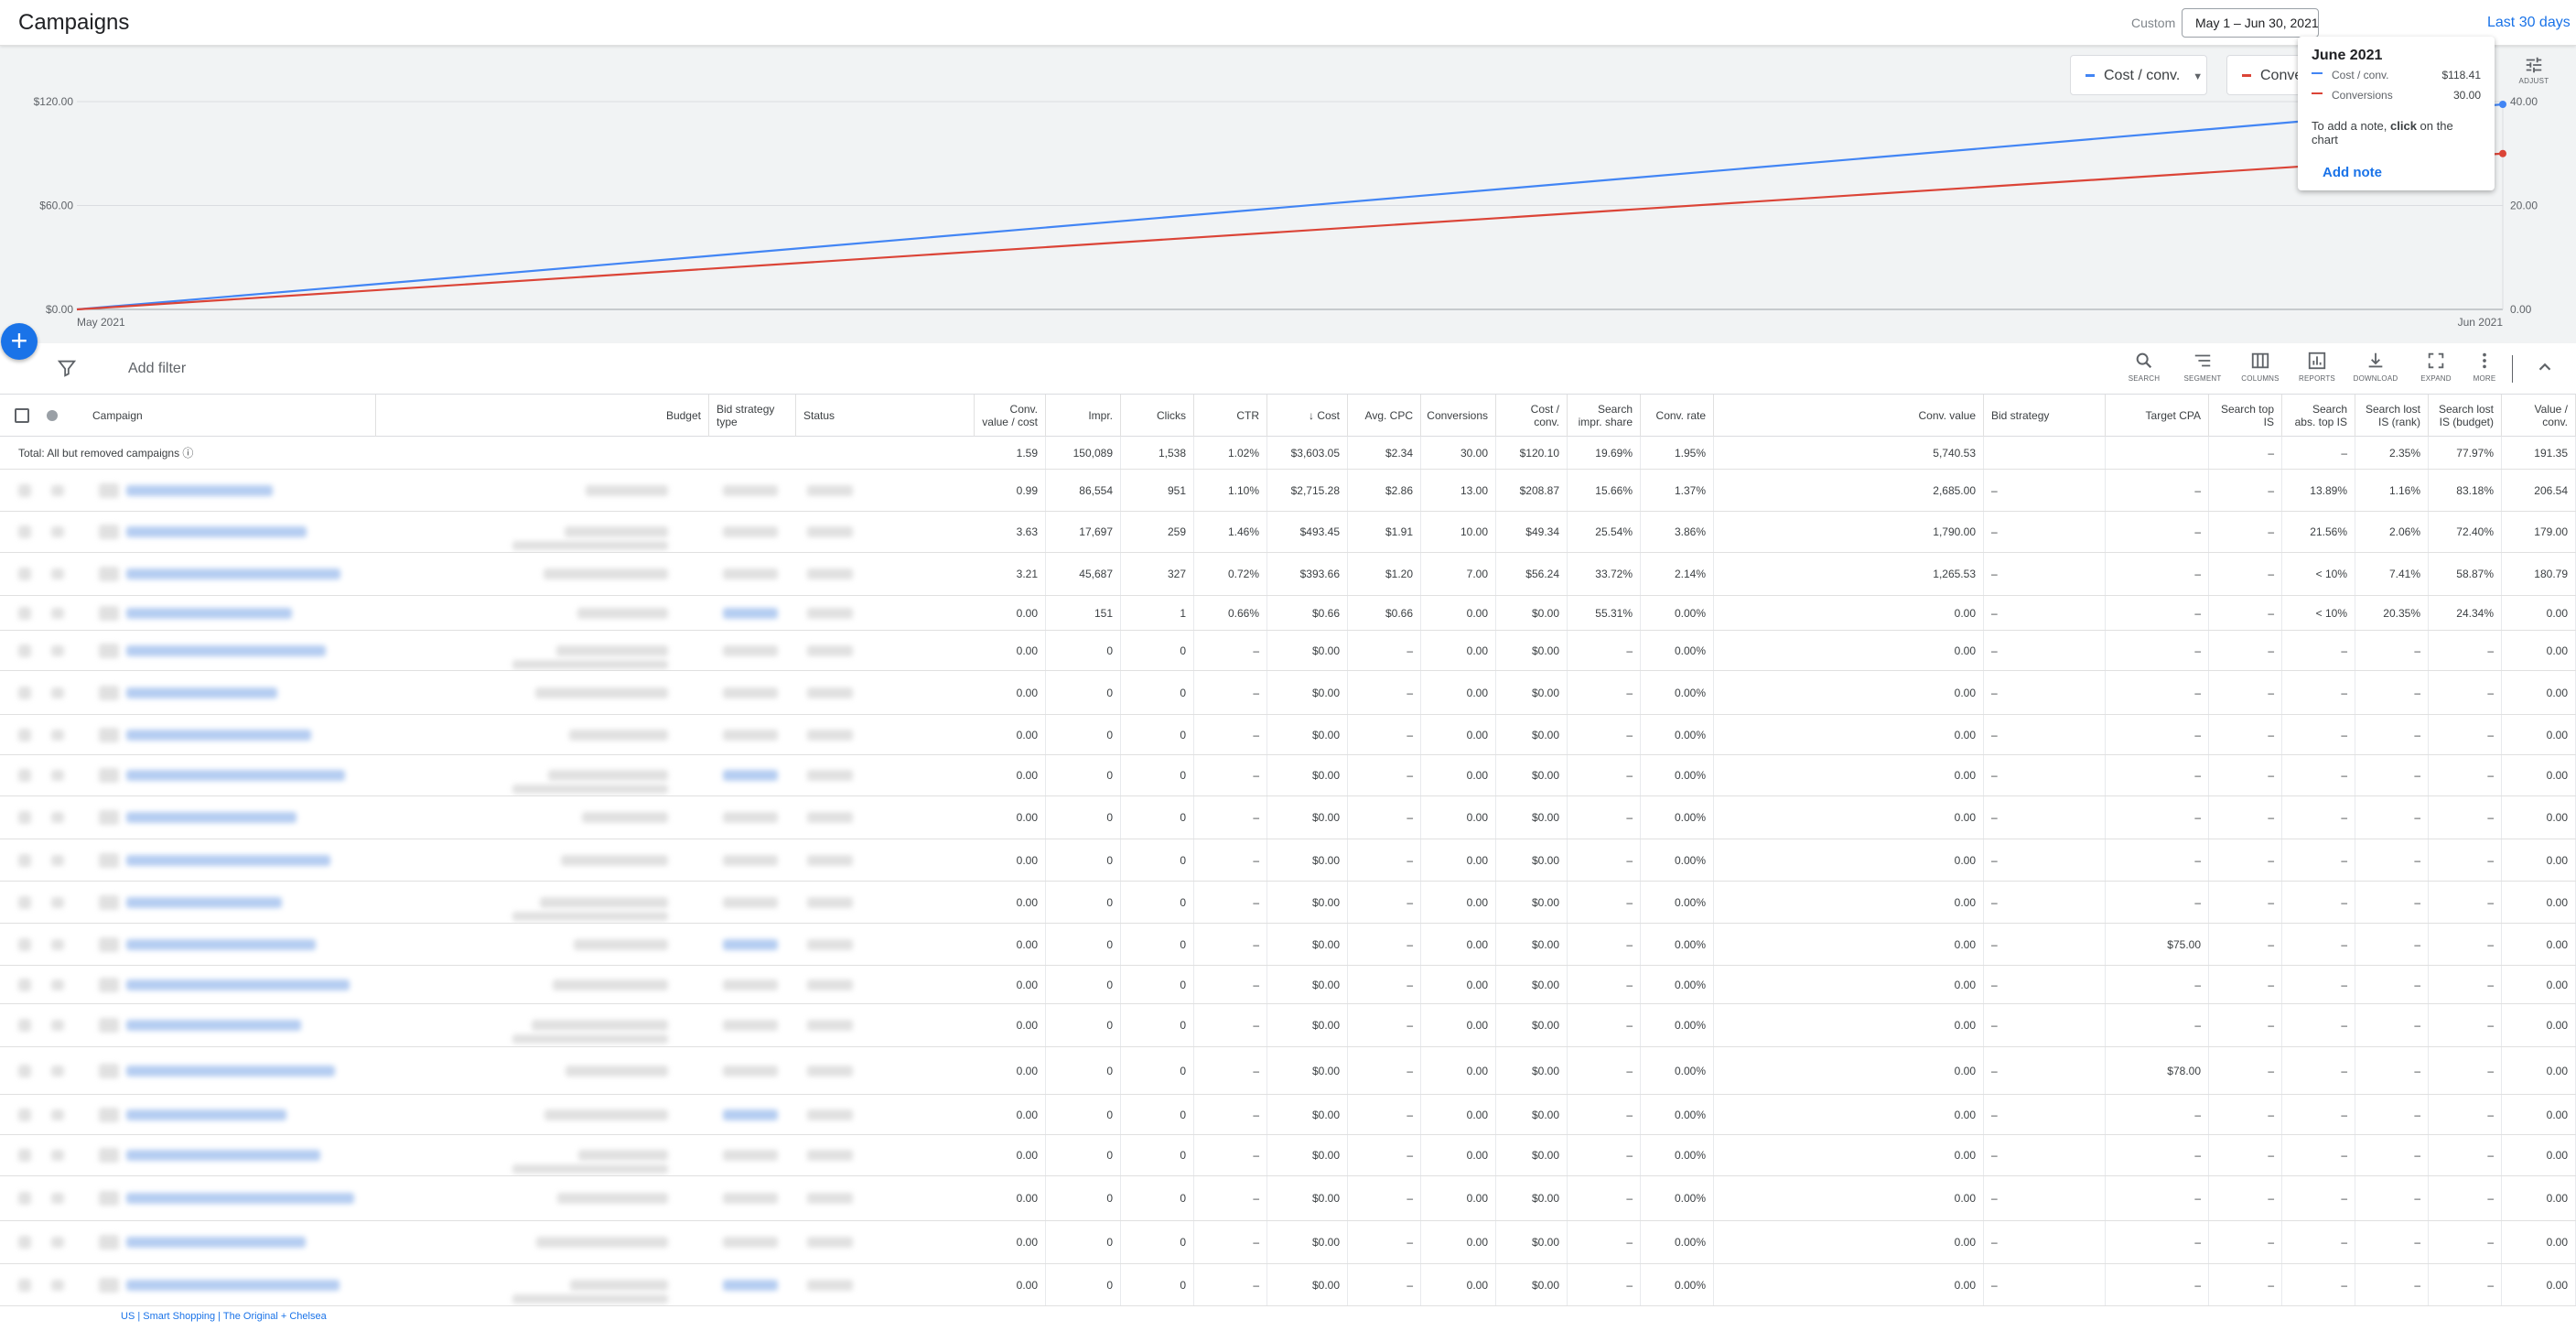  Describe the element at coordinates (2020, 416) in the screenshot. I see `col-bid-strategy-label: Bid strategy` at that location.